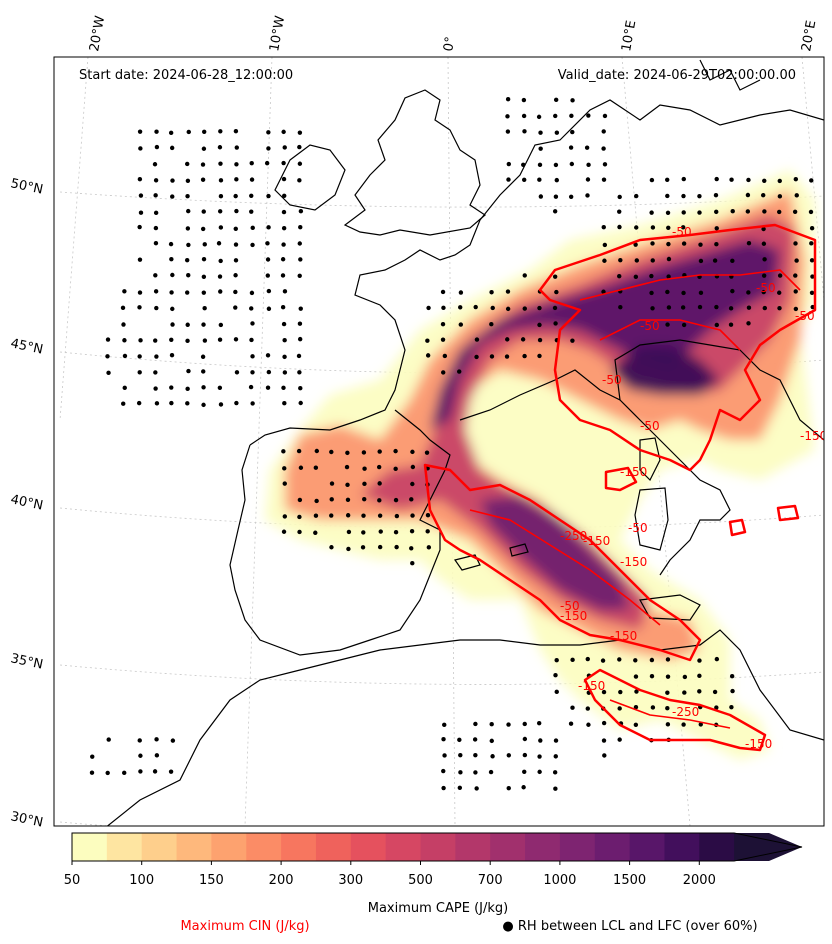  What do you see at coordinates (677, 75) in the screenshot?
I see `valid-date-label: Valid_date: 2024-06-29T02:00:00.00` at bounding box center [677, 75].